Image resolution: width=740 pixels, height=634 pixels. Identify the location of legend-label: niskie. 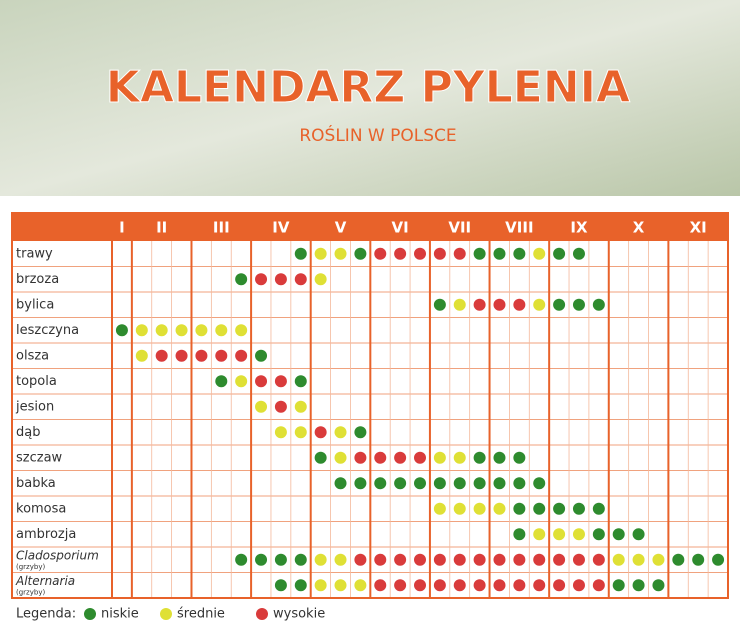
(120, 614).